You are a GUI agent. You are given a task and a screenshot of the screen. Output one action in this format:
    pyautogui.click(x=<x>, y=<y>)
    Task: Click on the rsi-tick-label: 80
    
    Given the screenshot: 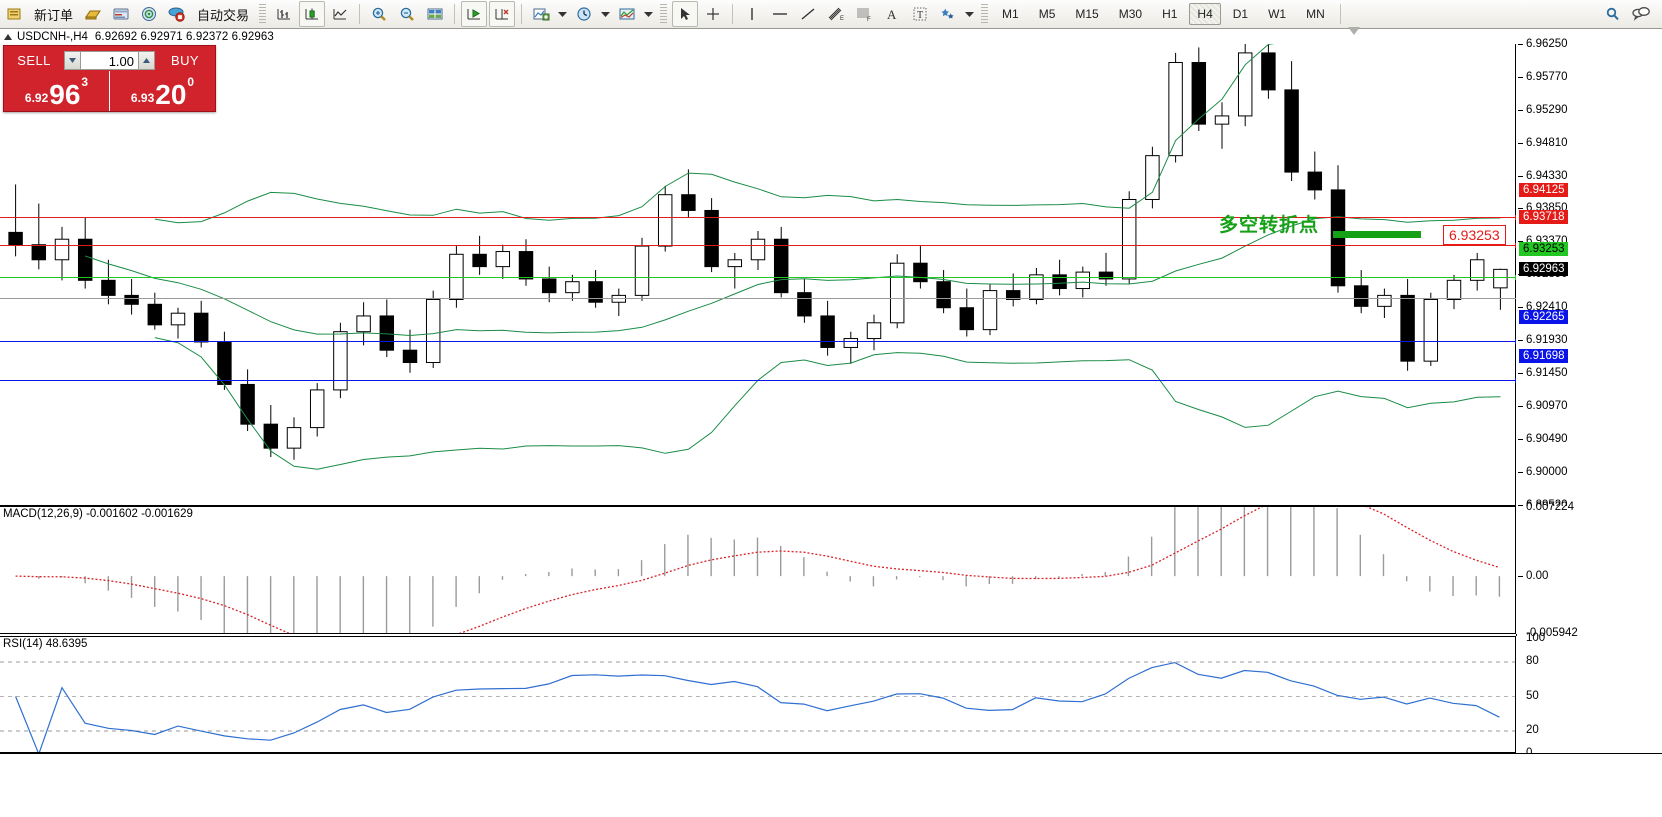 What is the action you would take?
    pyautogui.click(x=1532, y=661)
    